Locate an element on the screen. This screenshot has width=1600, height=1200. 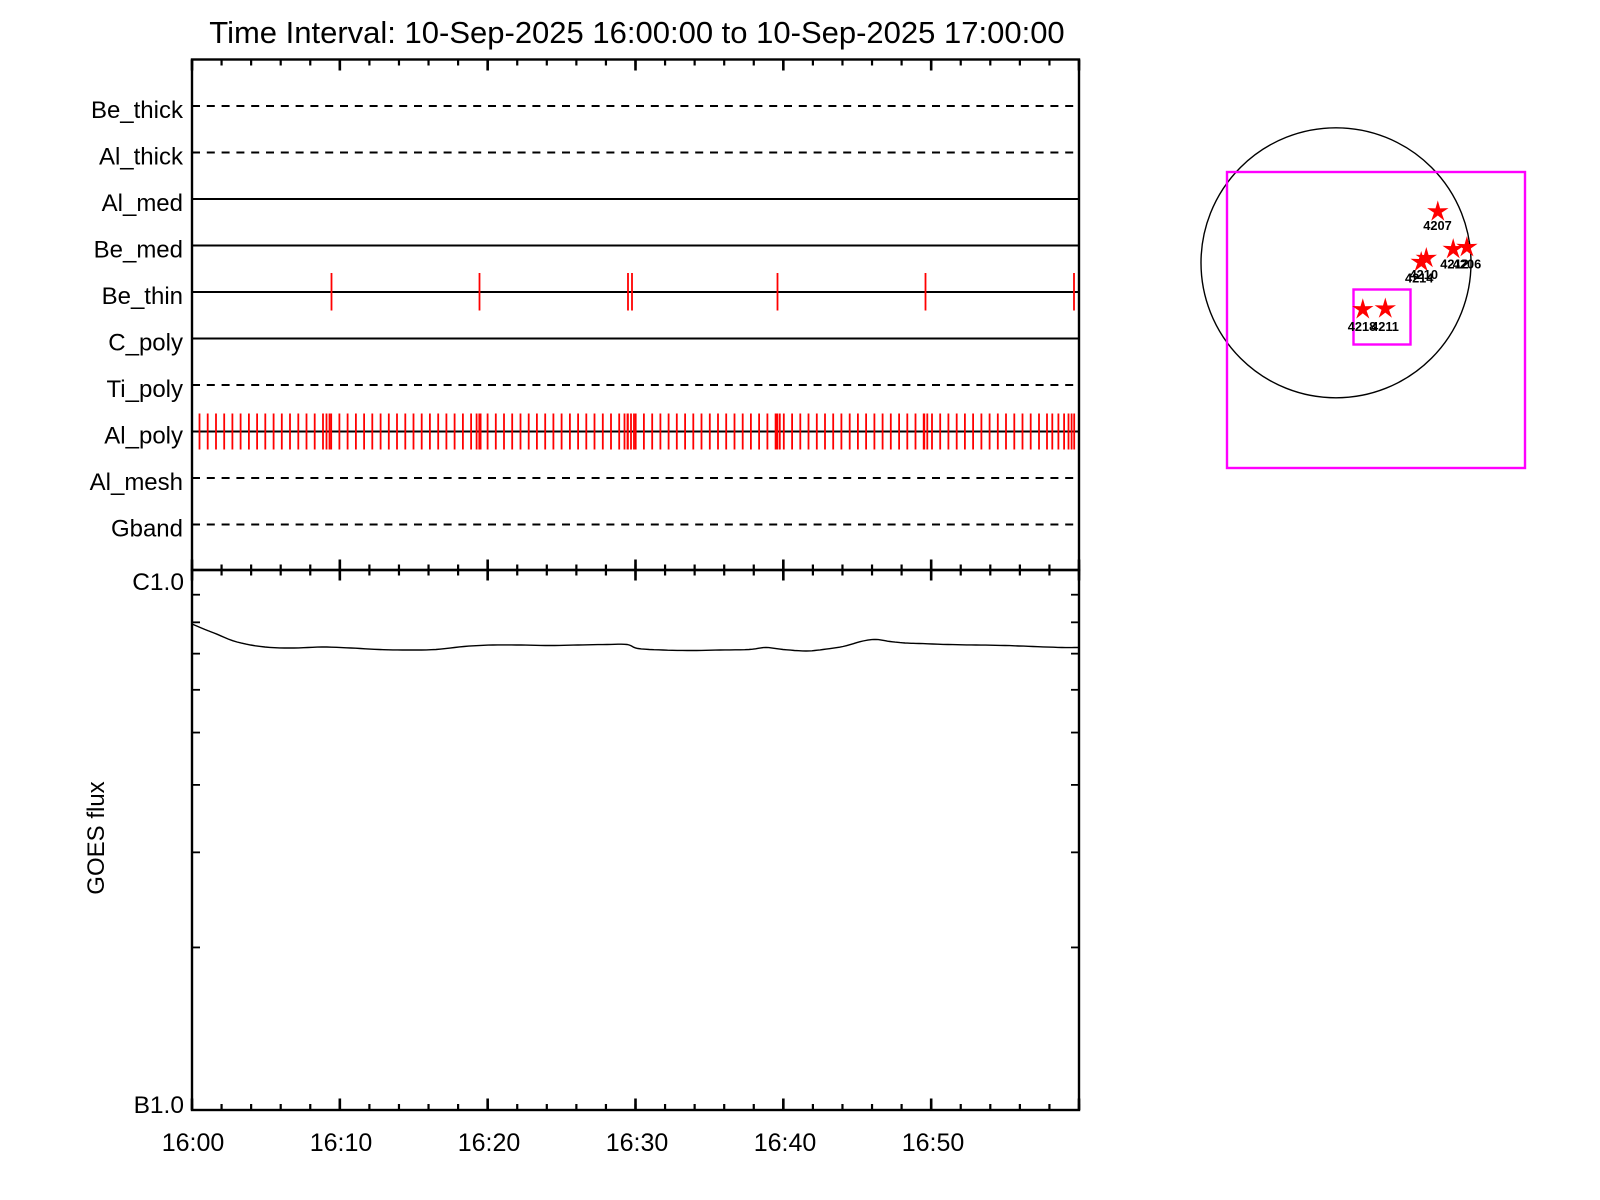
svg-text: Al_thick is located at coordinates (141, 157).